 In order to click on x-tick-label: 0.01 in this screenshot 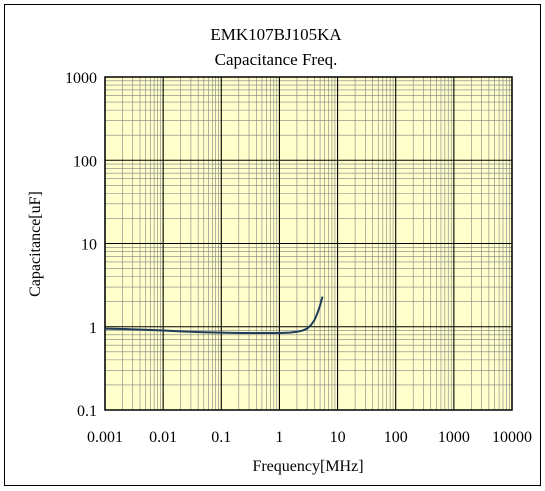, I will do `click(163, 437)`.